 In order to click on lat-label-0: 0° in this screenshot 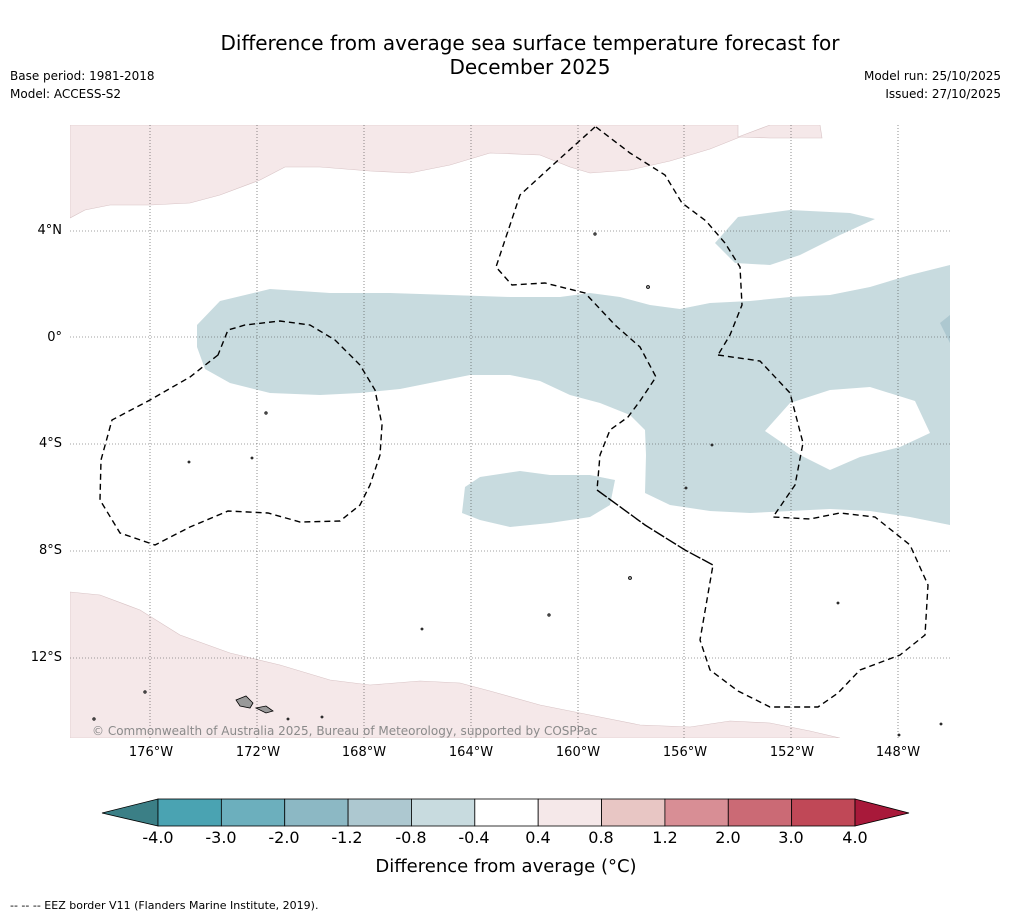, I will do `click(54, 337)`.